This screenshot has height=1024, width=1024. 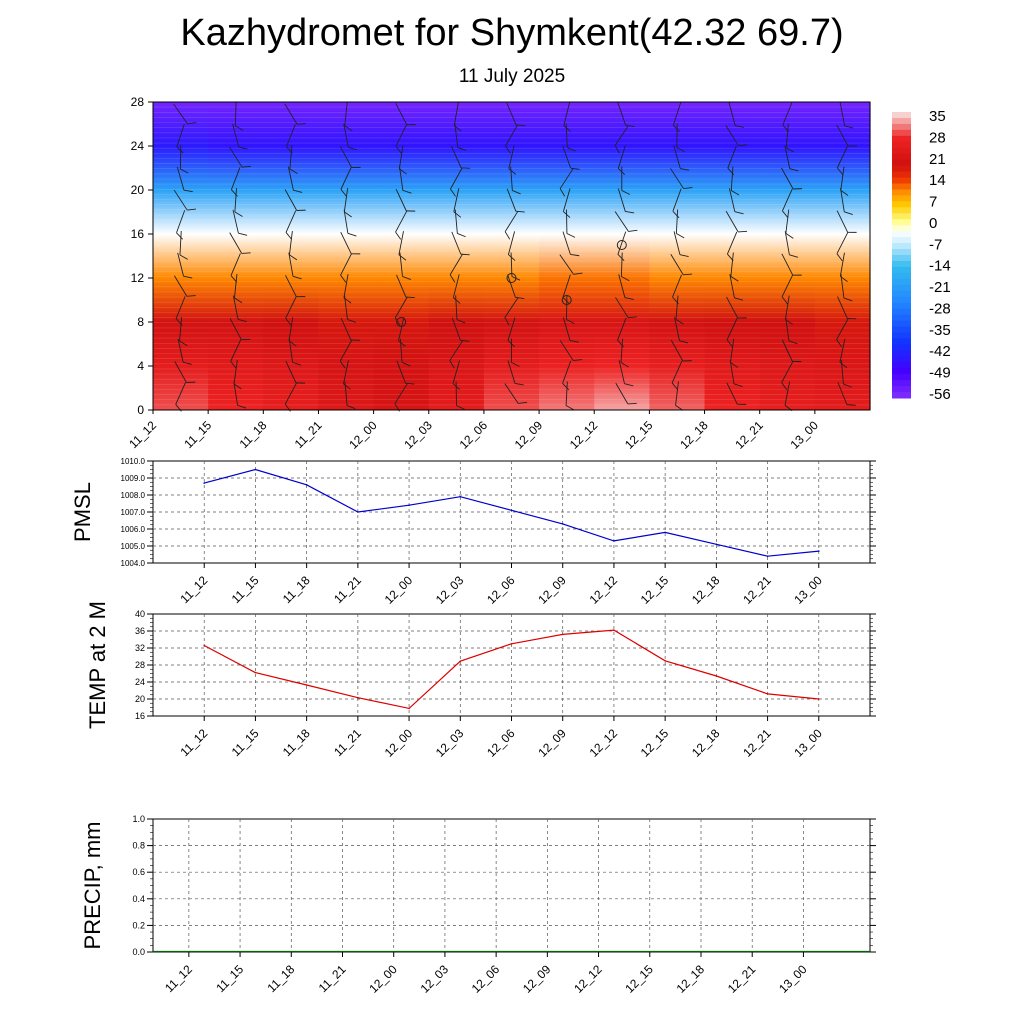 What do you see at coordinates (363, 435) in the screenshot?
I see `x-tick-label: 12_00` at bounding box center [363, 435].